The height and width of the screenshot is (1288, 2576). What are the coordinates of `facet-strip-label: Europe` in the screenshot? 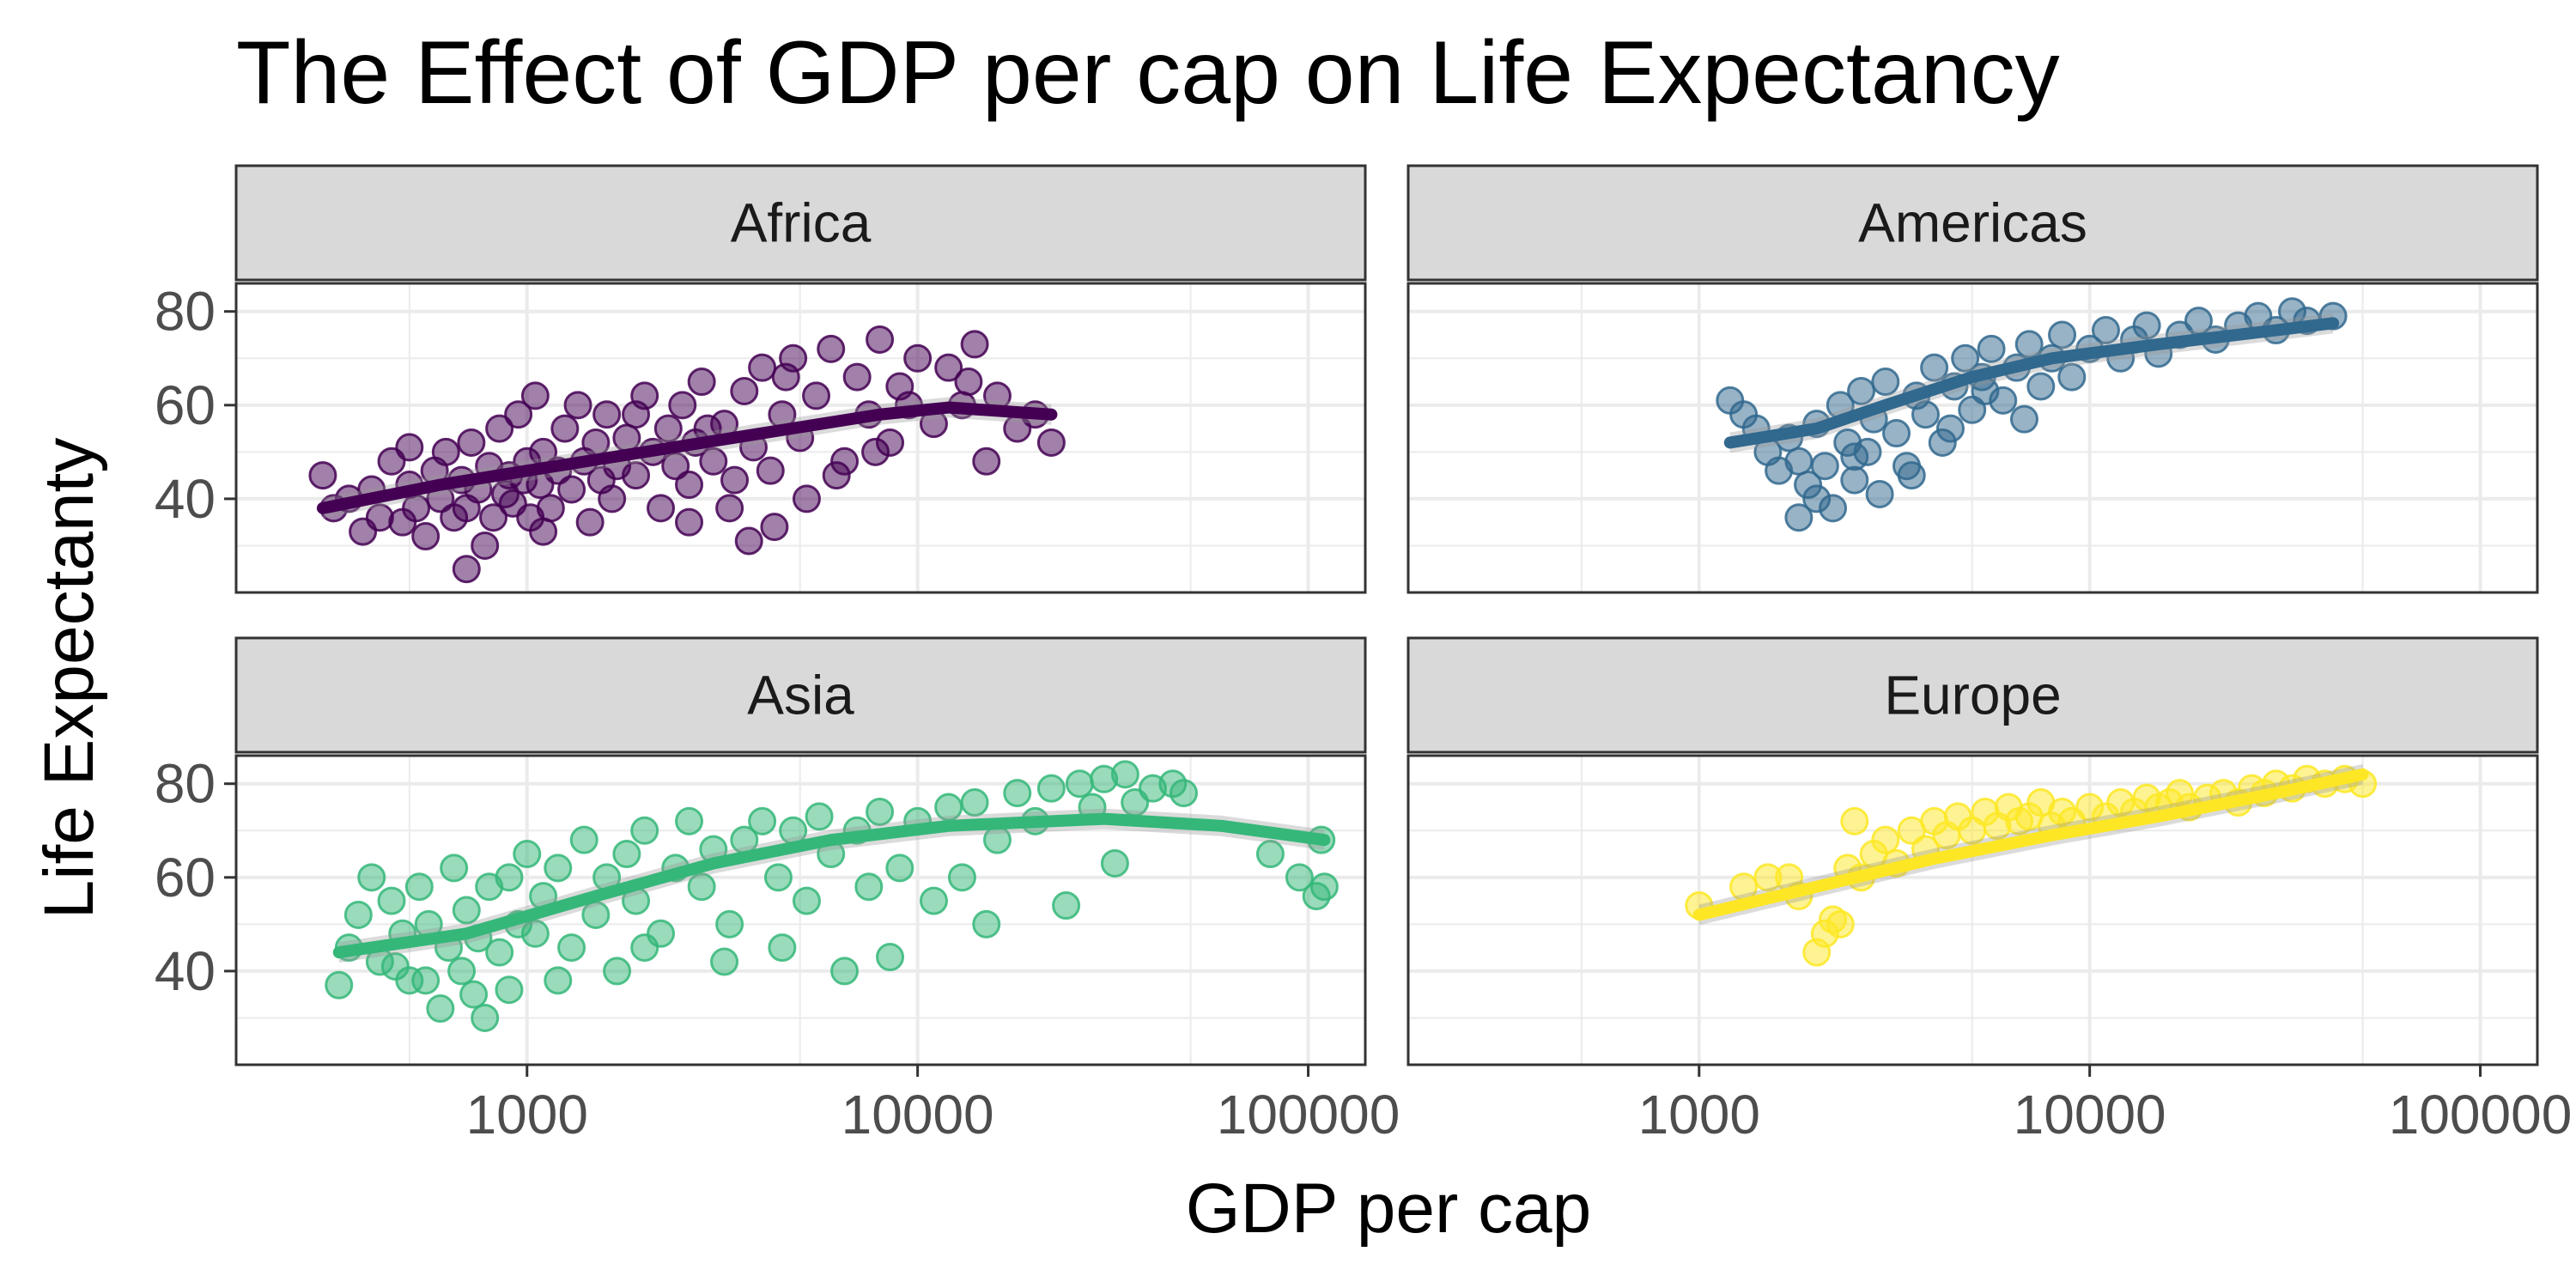 It's located at (1973, 695).